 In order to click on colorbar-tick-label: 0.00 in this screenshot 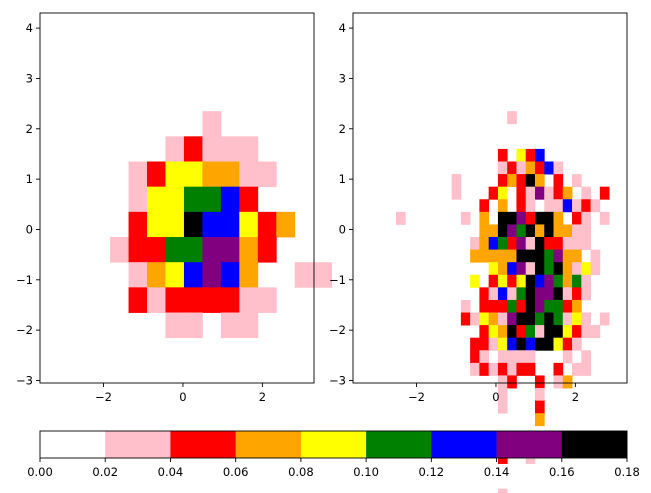, I will do `click(40, 472)`.